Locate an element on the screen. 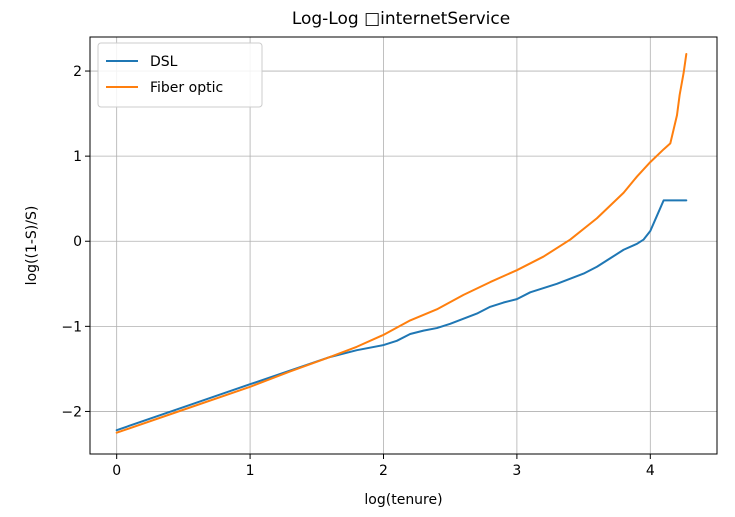 This screenshot has width=735, height=517. y-tick-label: −2 is located at coordinates (71, 412).